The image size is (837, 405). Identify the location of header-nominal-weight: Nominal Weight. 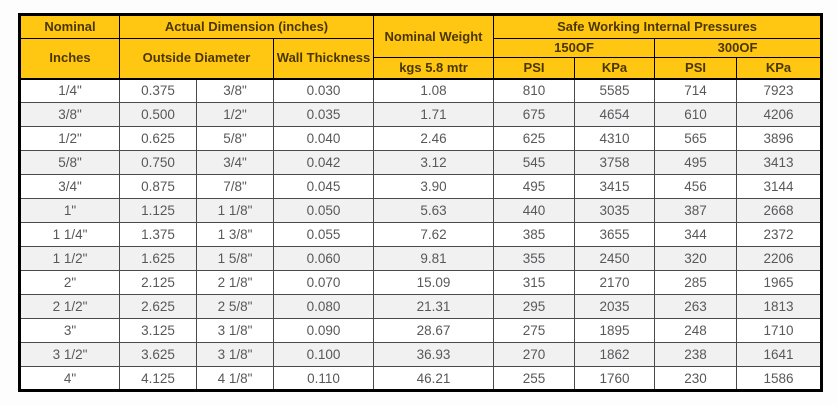
(434, 36).